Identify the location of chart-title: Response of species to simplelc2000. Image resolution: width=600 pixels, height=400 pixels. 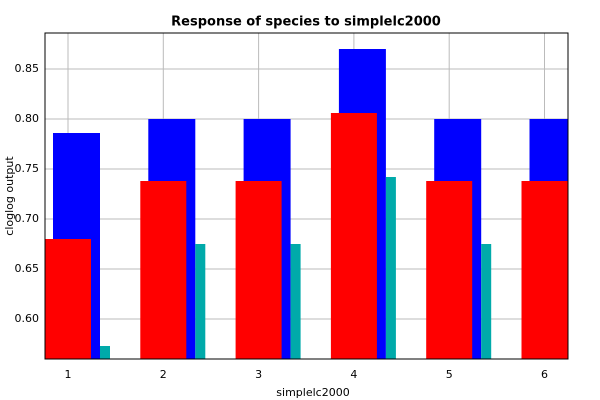
(306, 22).